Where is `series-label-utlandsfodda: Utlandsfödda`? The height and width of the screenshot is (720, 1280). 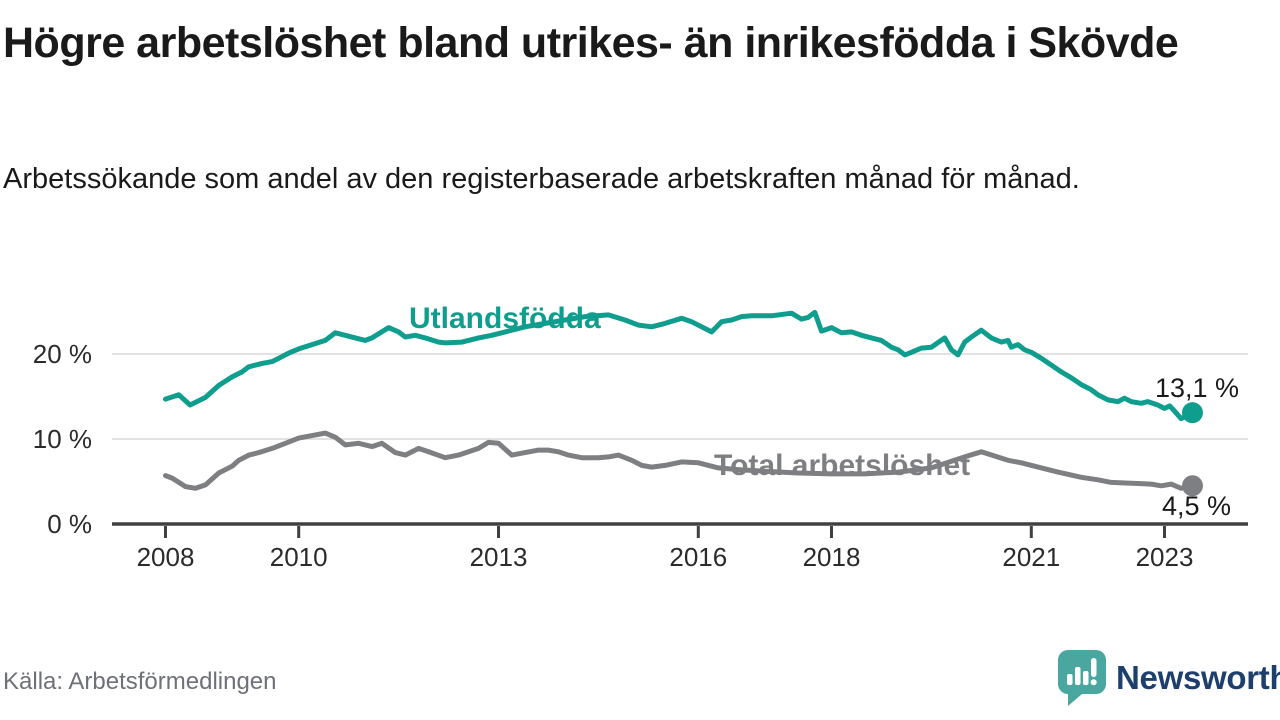 series-label-utlandsfodda: Utlandsfödda is located at coordinates (505, 318).